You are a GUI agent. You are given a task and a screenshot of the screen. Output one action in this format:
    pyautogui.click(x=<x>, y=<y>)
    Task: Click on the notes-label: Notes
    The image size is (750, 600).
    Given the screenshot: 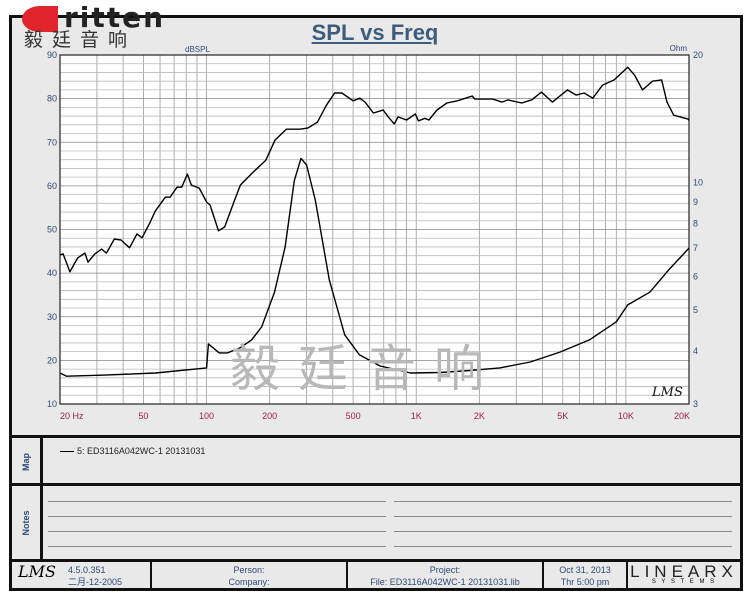 What is the action you would take?
    pyautogui.click(x=26, y=523)
    